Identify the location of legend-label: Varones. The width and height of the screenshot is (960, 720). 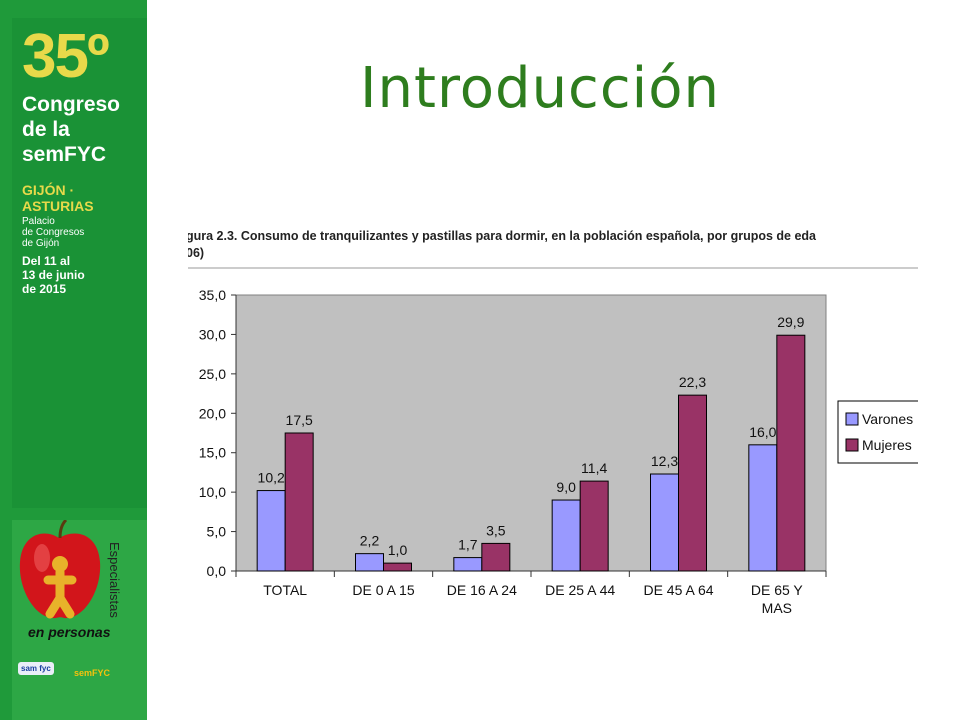
(887, 419).